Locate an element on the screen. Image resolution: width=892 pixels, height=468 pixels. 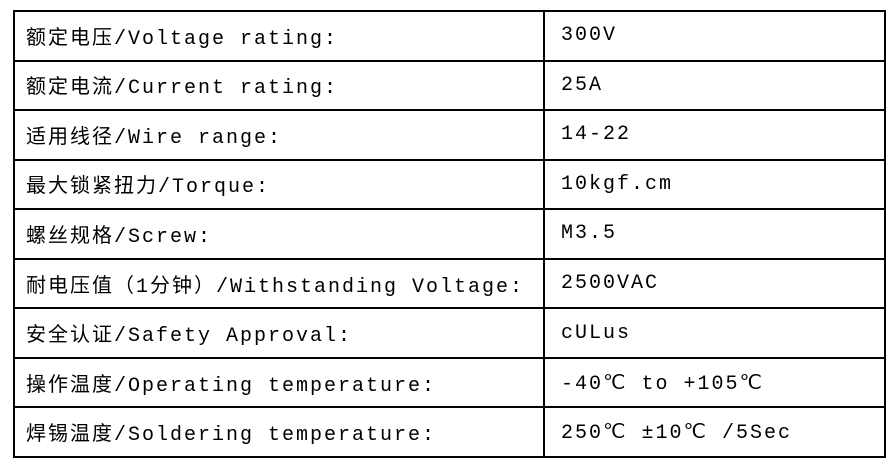
spec-value: cULus is located at coordinates (714, 333).